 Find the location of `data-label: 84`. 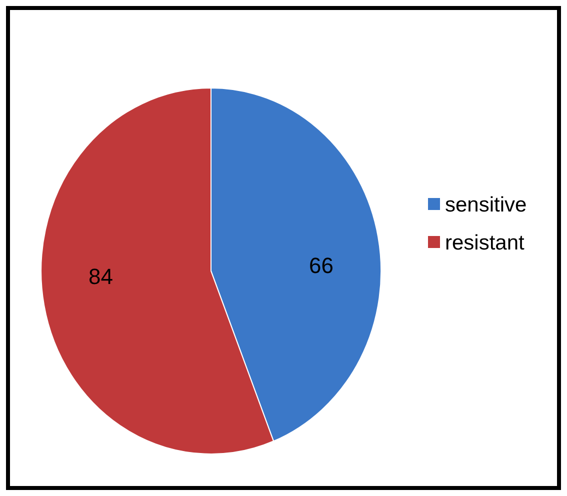

data-label: 84 is located at coordinates (101, 276).